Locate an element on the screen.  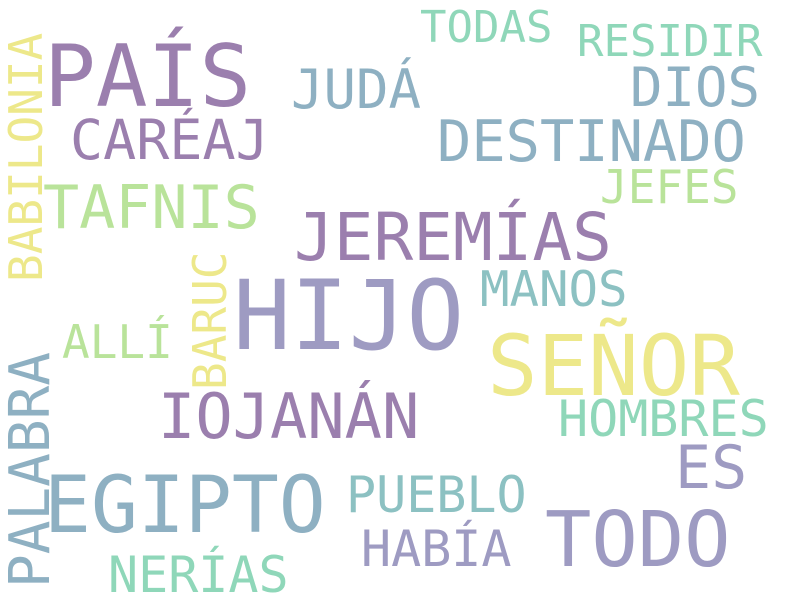
word-pueblo: PUEBLO is located at coordinates (436, 495).